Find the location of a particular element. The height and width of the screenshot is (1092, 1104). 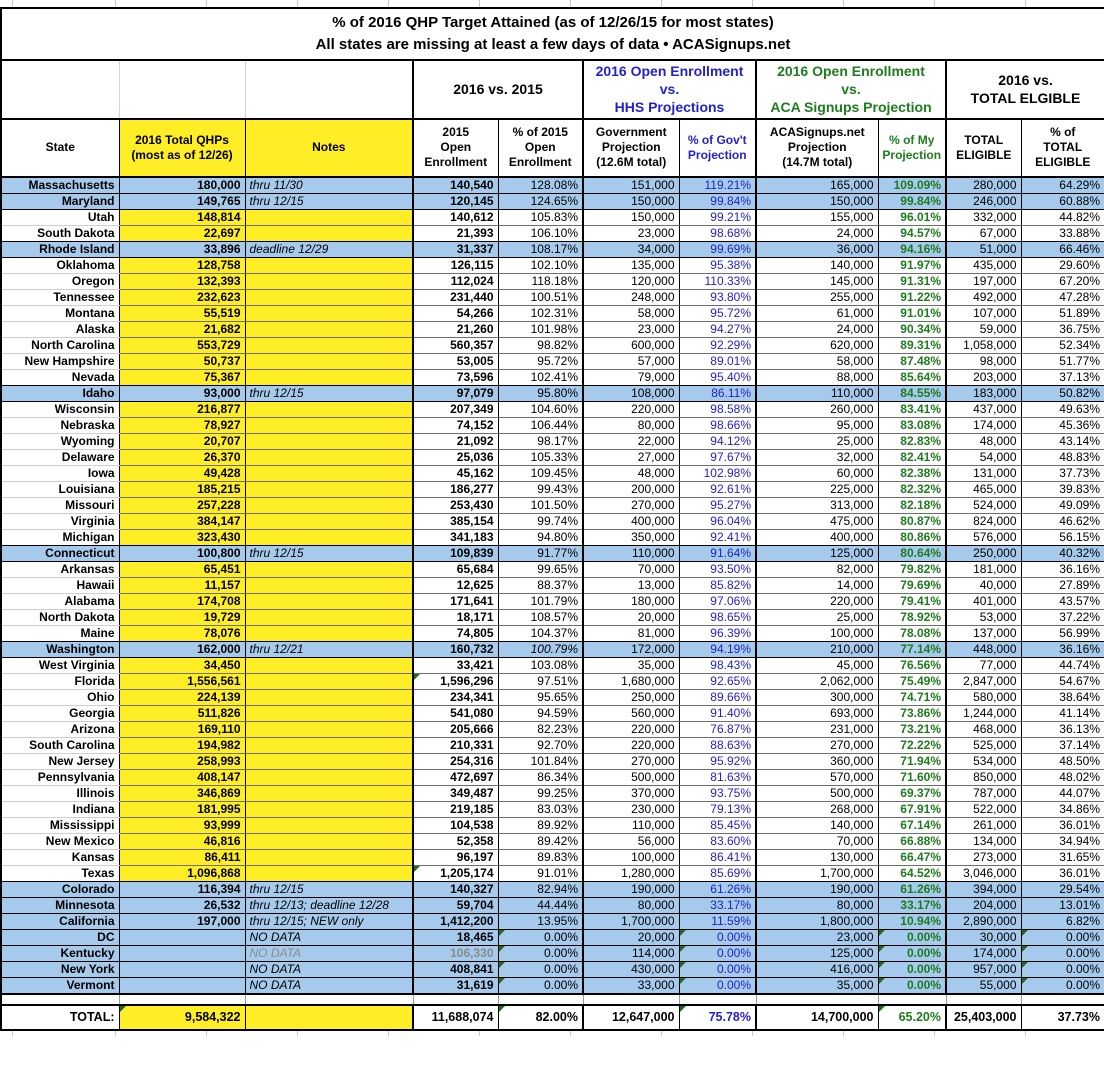

total-cell-pctmy: 65.20% is located at coordinates (912, 1017).